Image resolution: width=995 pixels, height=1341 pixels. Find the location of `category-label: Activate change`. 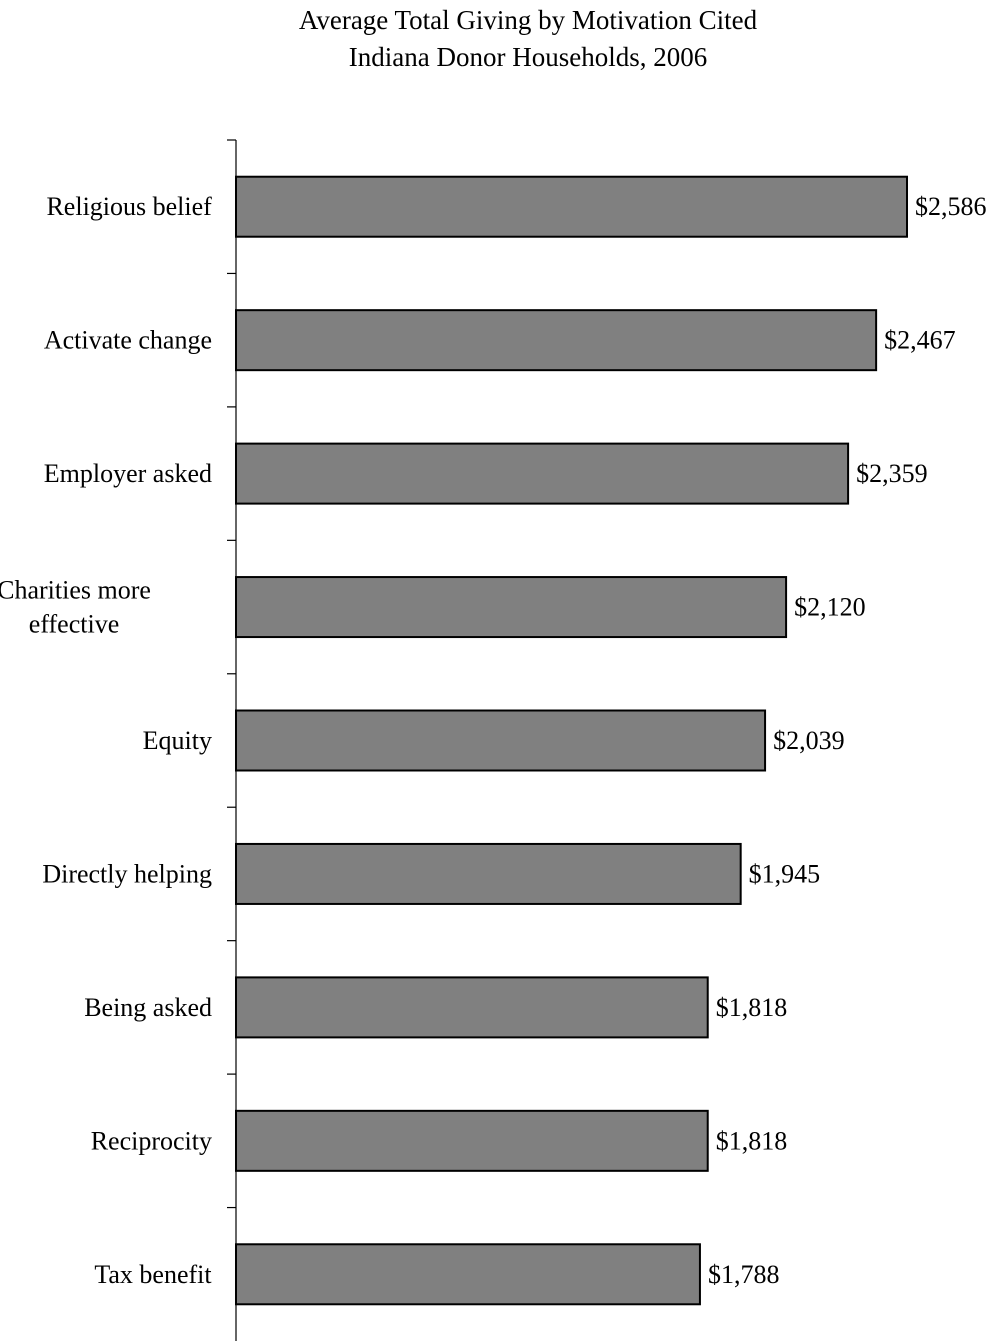

category-label: Activate change is located at coordinates (128, 340).